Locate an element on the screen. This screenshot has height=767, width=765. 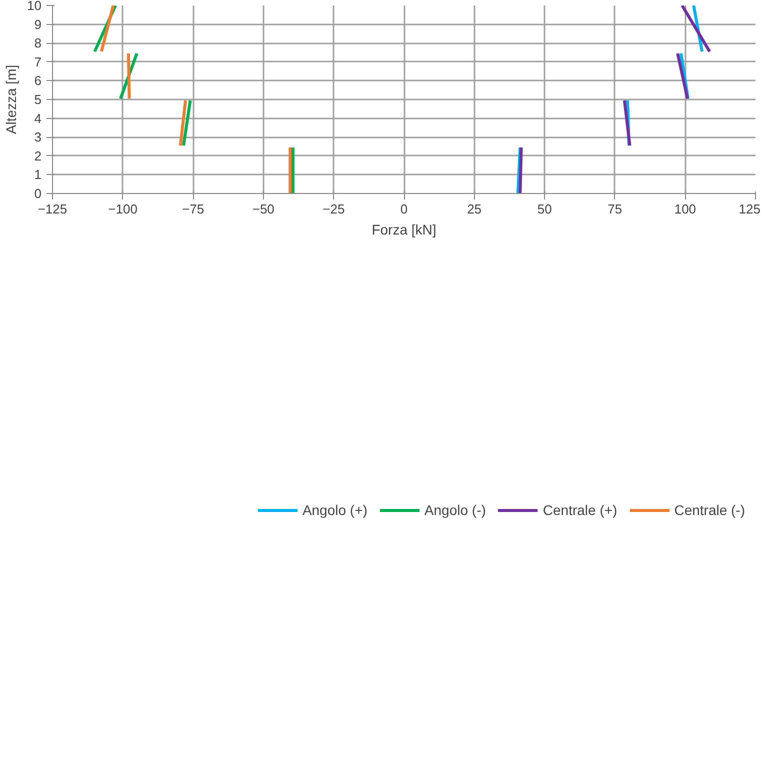
x-tick-label: 125 is located at coordinates (749, 209).